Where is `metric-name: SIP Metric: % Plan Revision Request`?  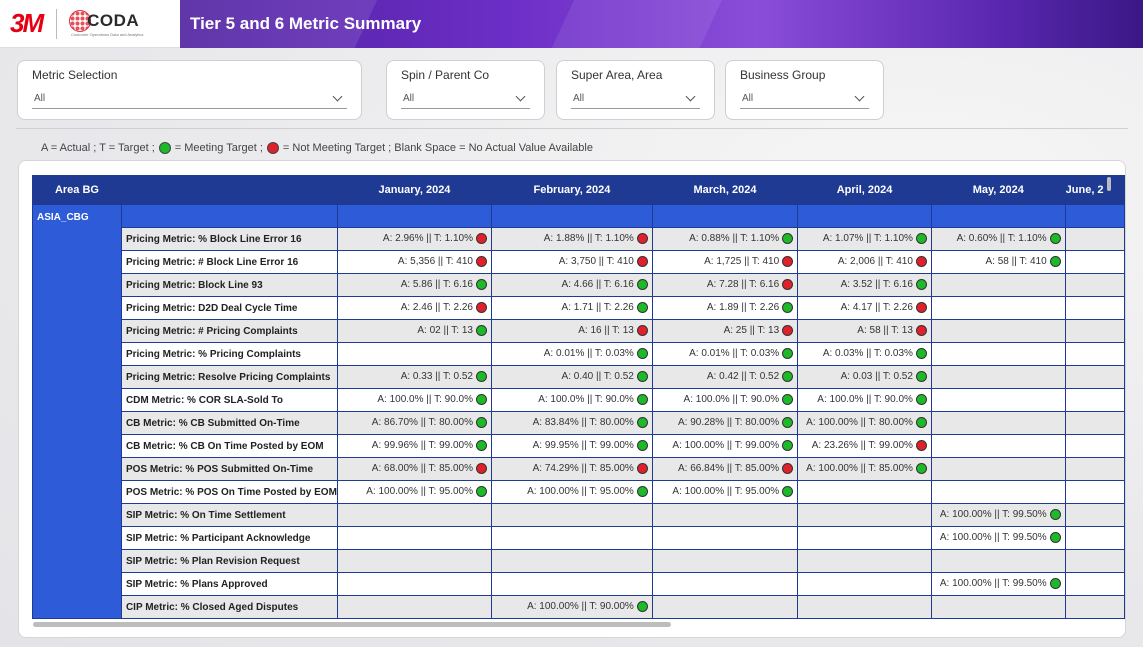
metric-name: SIP Metric: % Plan Revision Request is located at coordinates (229, 561).